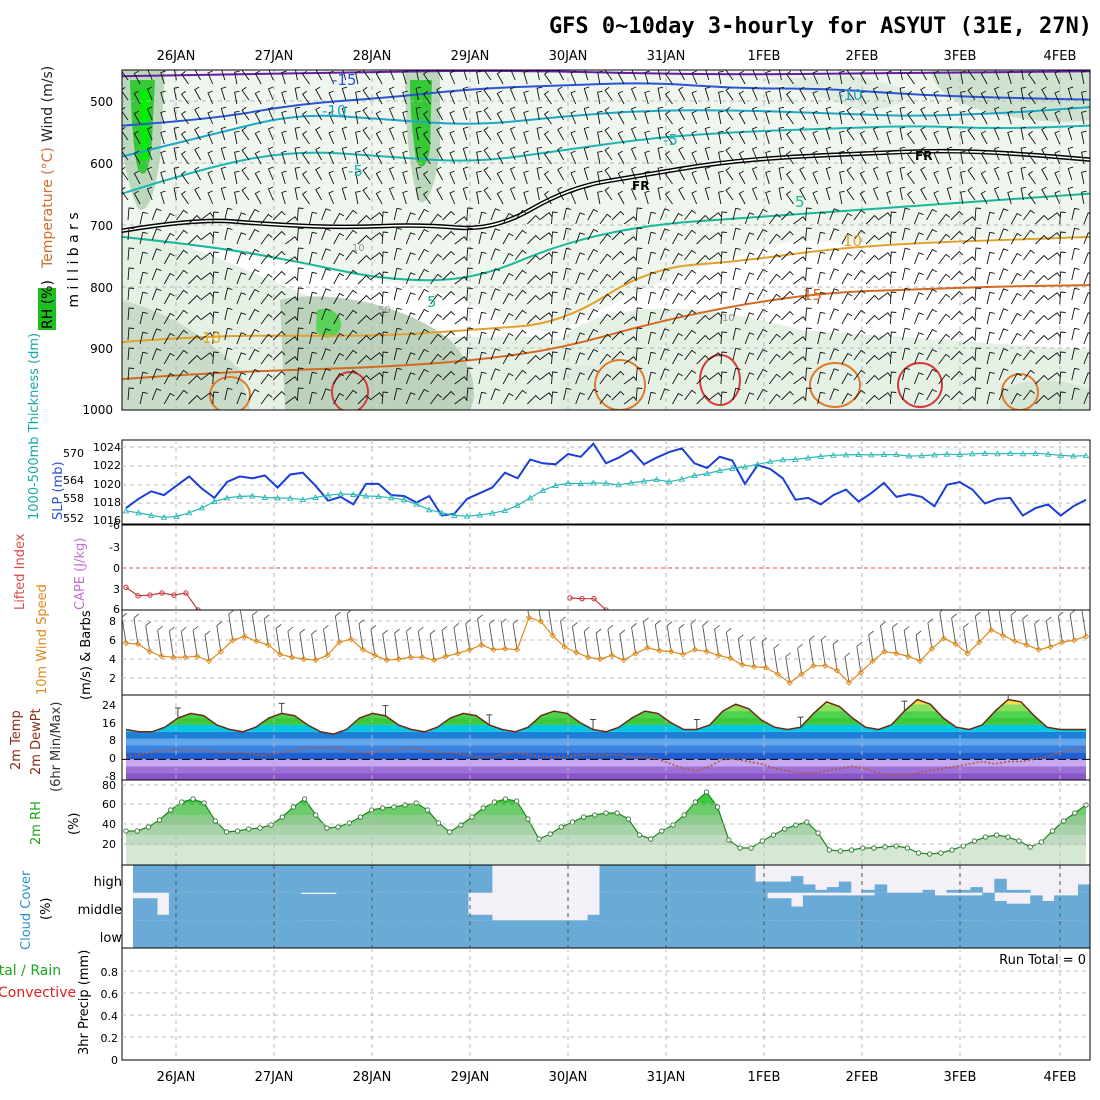 Image resolution: width=1100 pixels, height=1100 pixels. Describe the element at coordinates (38, 993) in the screenshot. I see `precip-ylabel-convective: Convective` at that location.